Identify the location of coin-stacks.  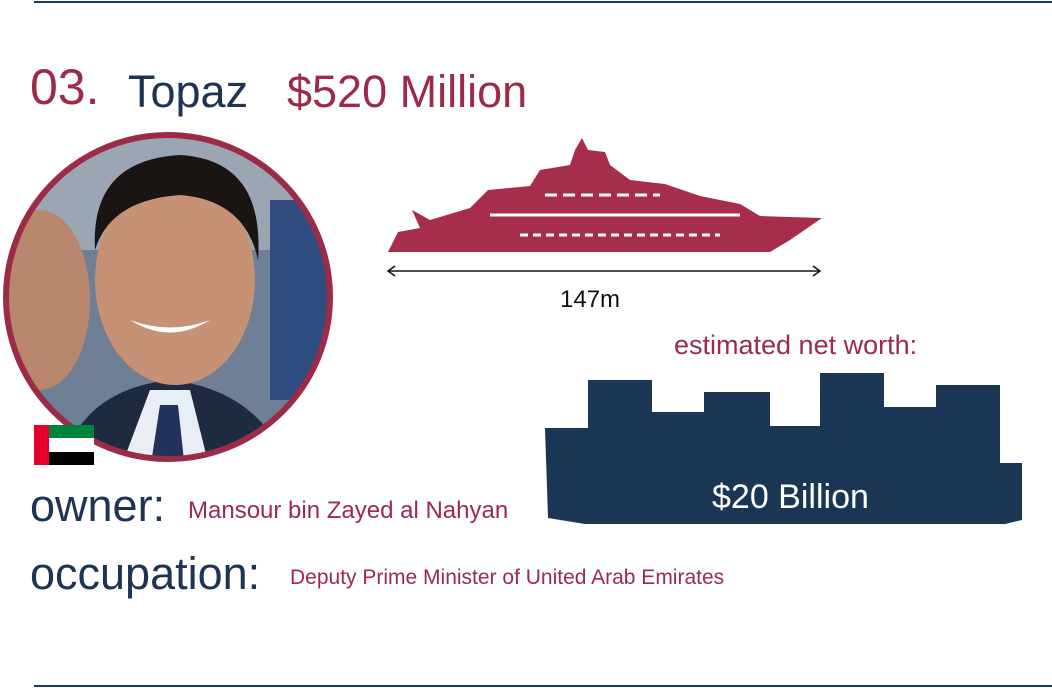
(783, 448).